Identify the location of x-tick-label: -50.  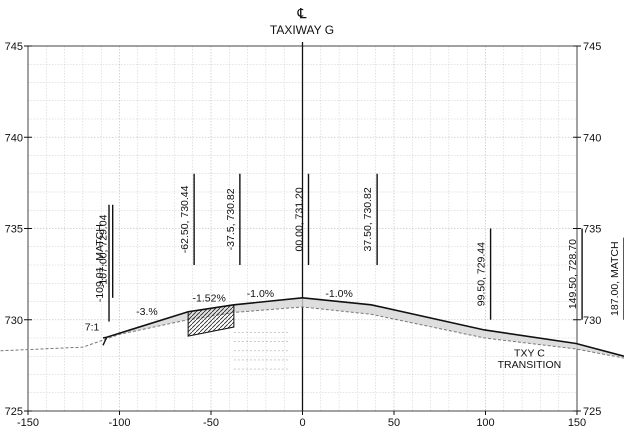
(211, 423).